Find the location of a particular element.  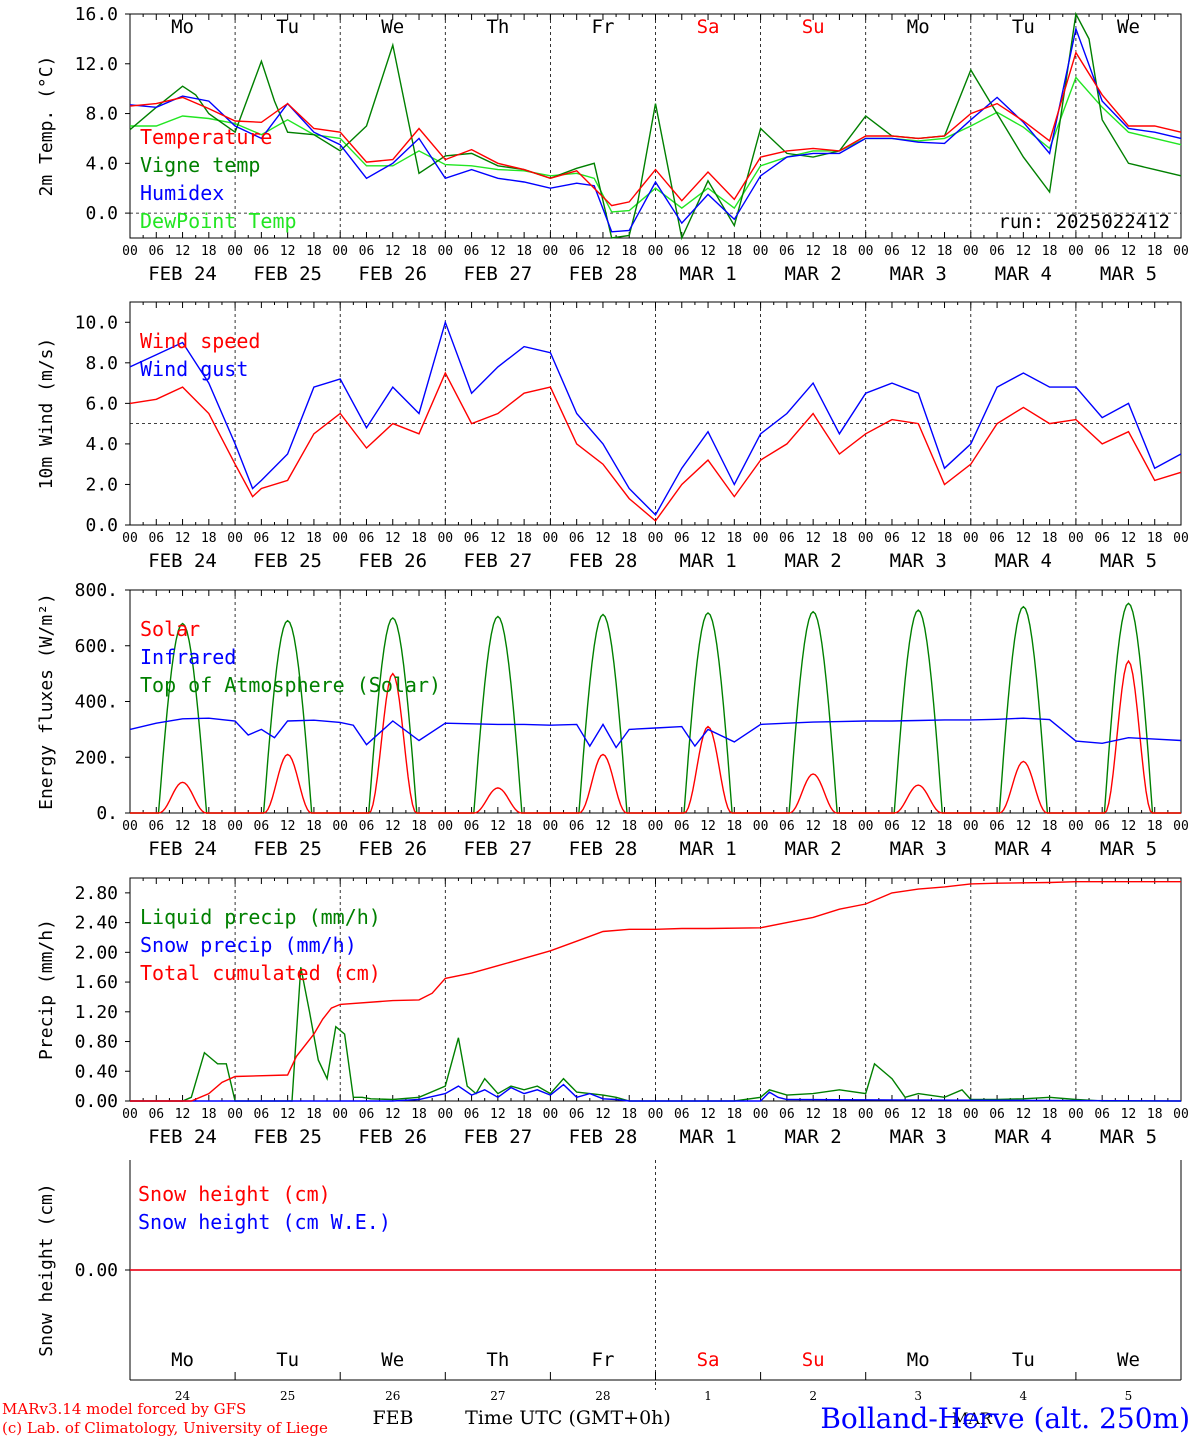

y-tick-label: 2.0 is located at coordinates (101, 484).